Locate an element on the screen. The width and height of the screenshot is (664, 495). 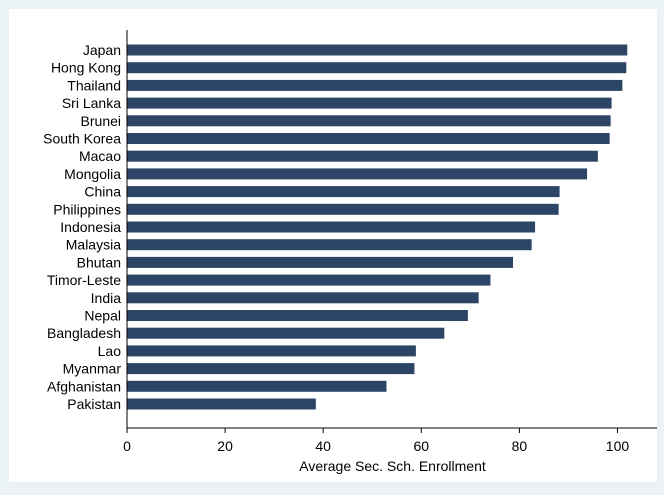
bar-malaysia is located at coordinates (329, 245).